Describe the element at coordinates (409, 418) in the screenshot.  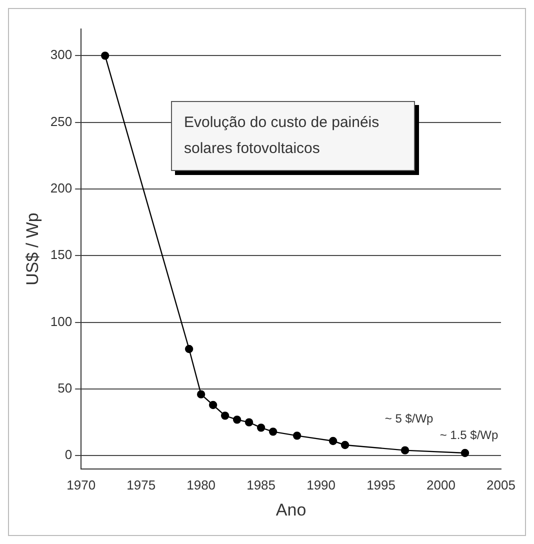
I see `annotation: ~ 5 $/Wp` at that location.